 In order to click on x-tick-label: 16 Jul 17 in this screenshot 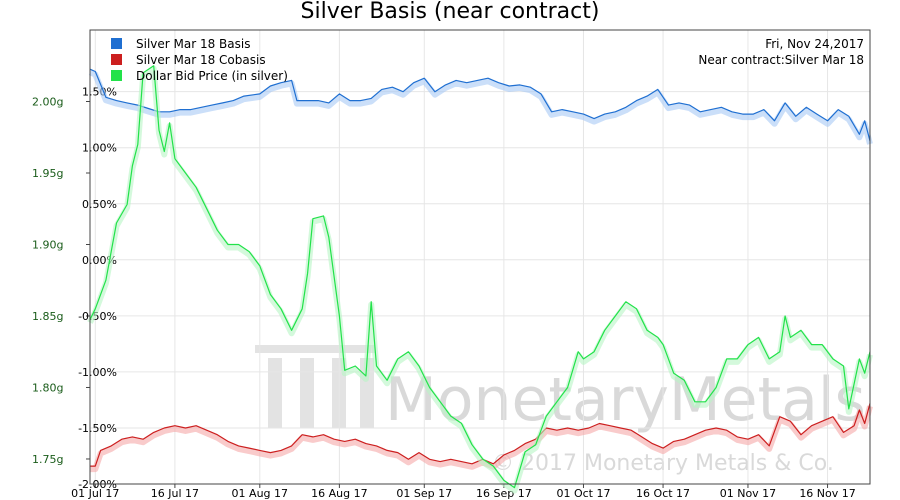, I will do `click(175, 493)`.